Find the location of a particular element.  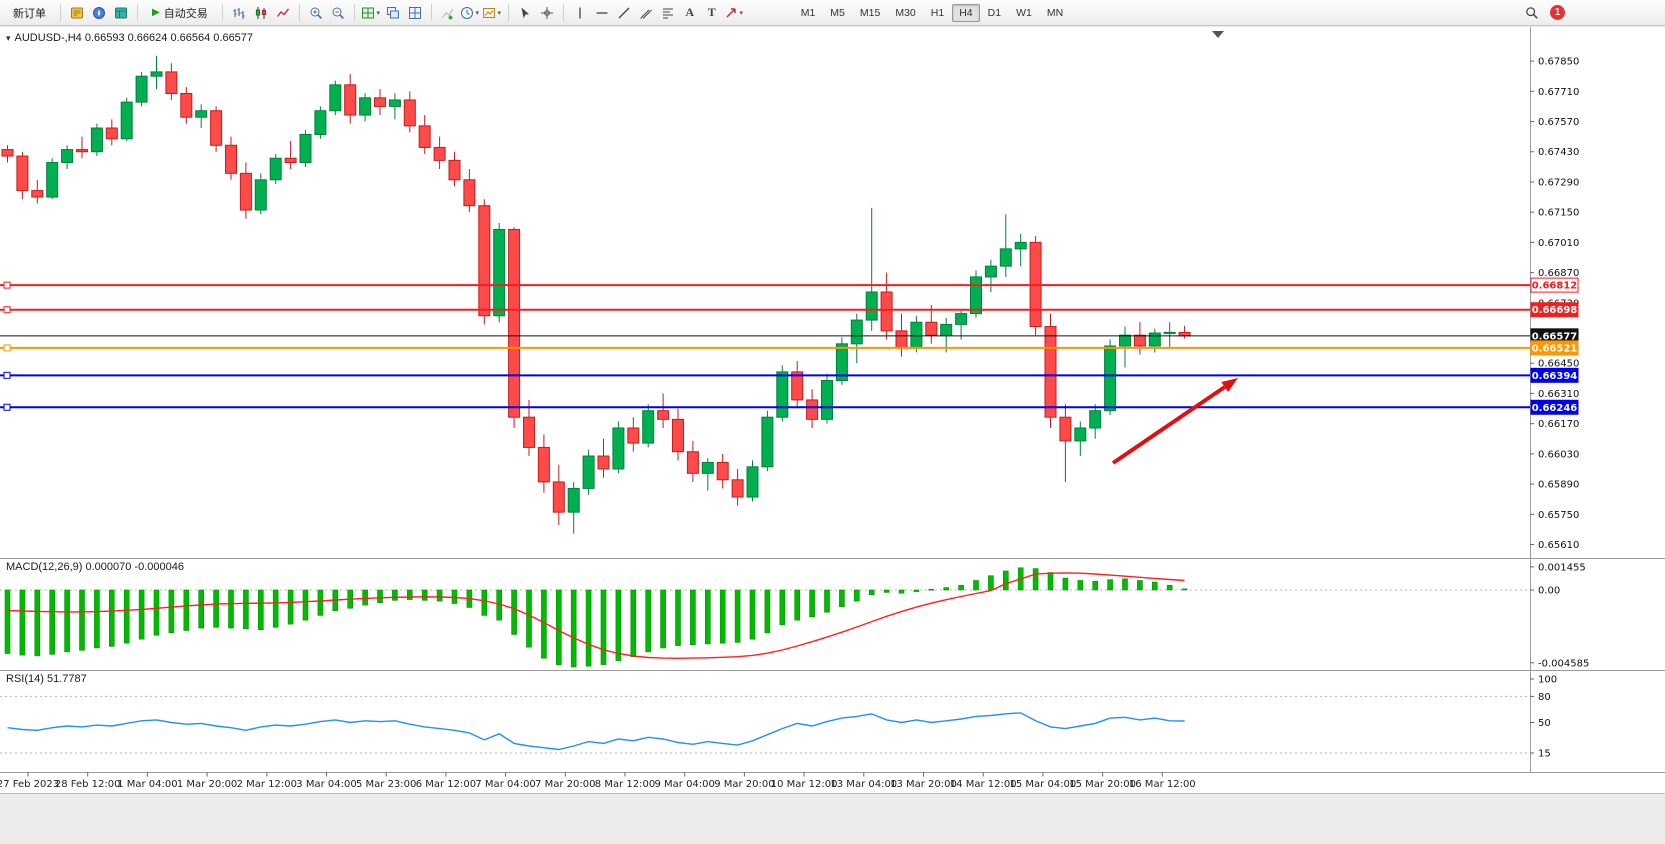

timeframe-M5: M5 is located at coordinates (837, 12).